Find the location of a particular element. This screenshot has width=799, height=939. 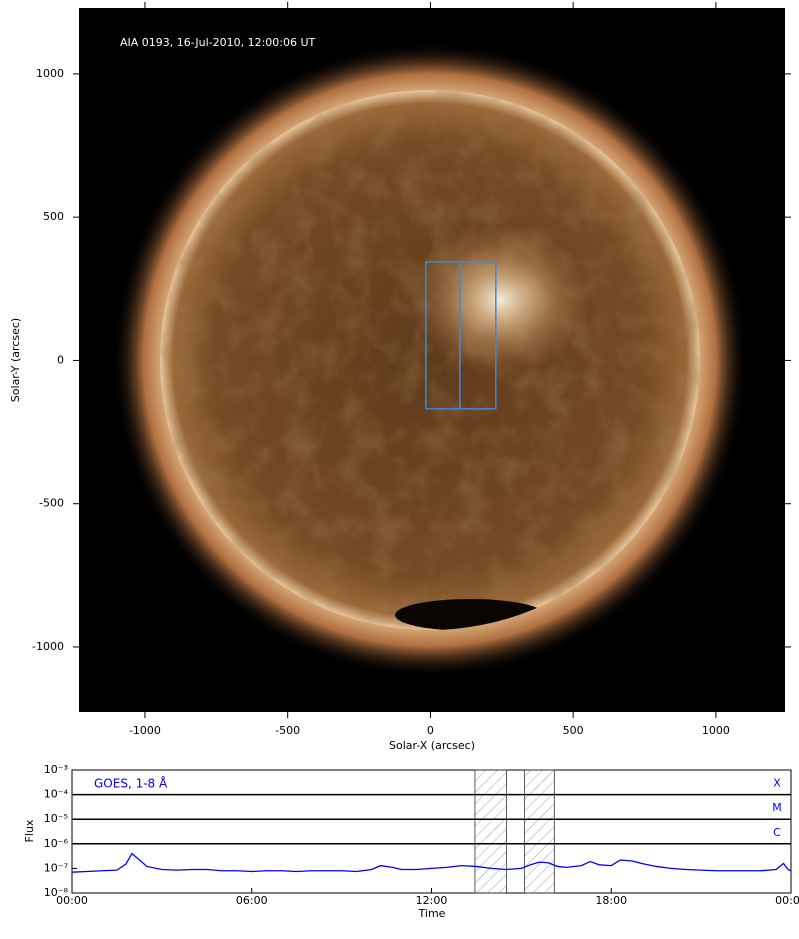

level-label: C is located at coordinates (777, 832).